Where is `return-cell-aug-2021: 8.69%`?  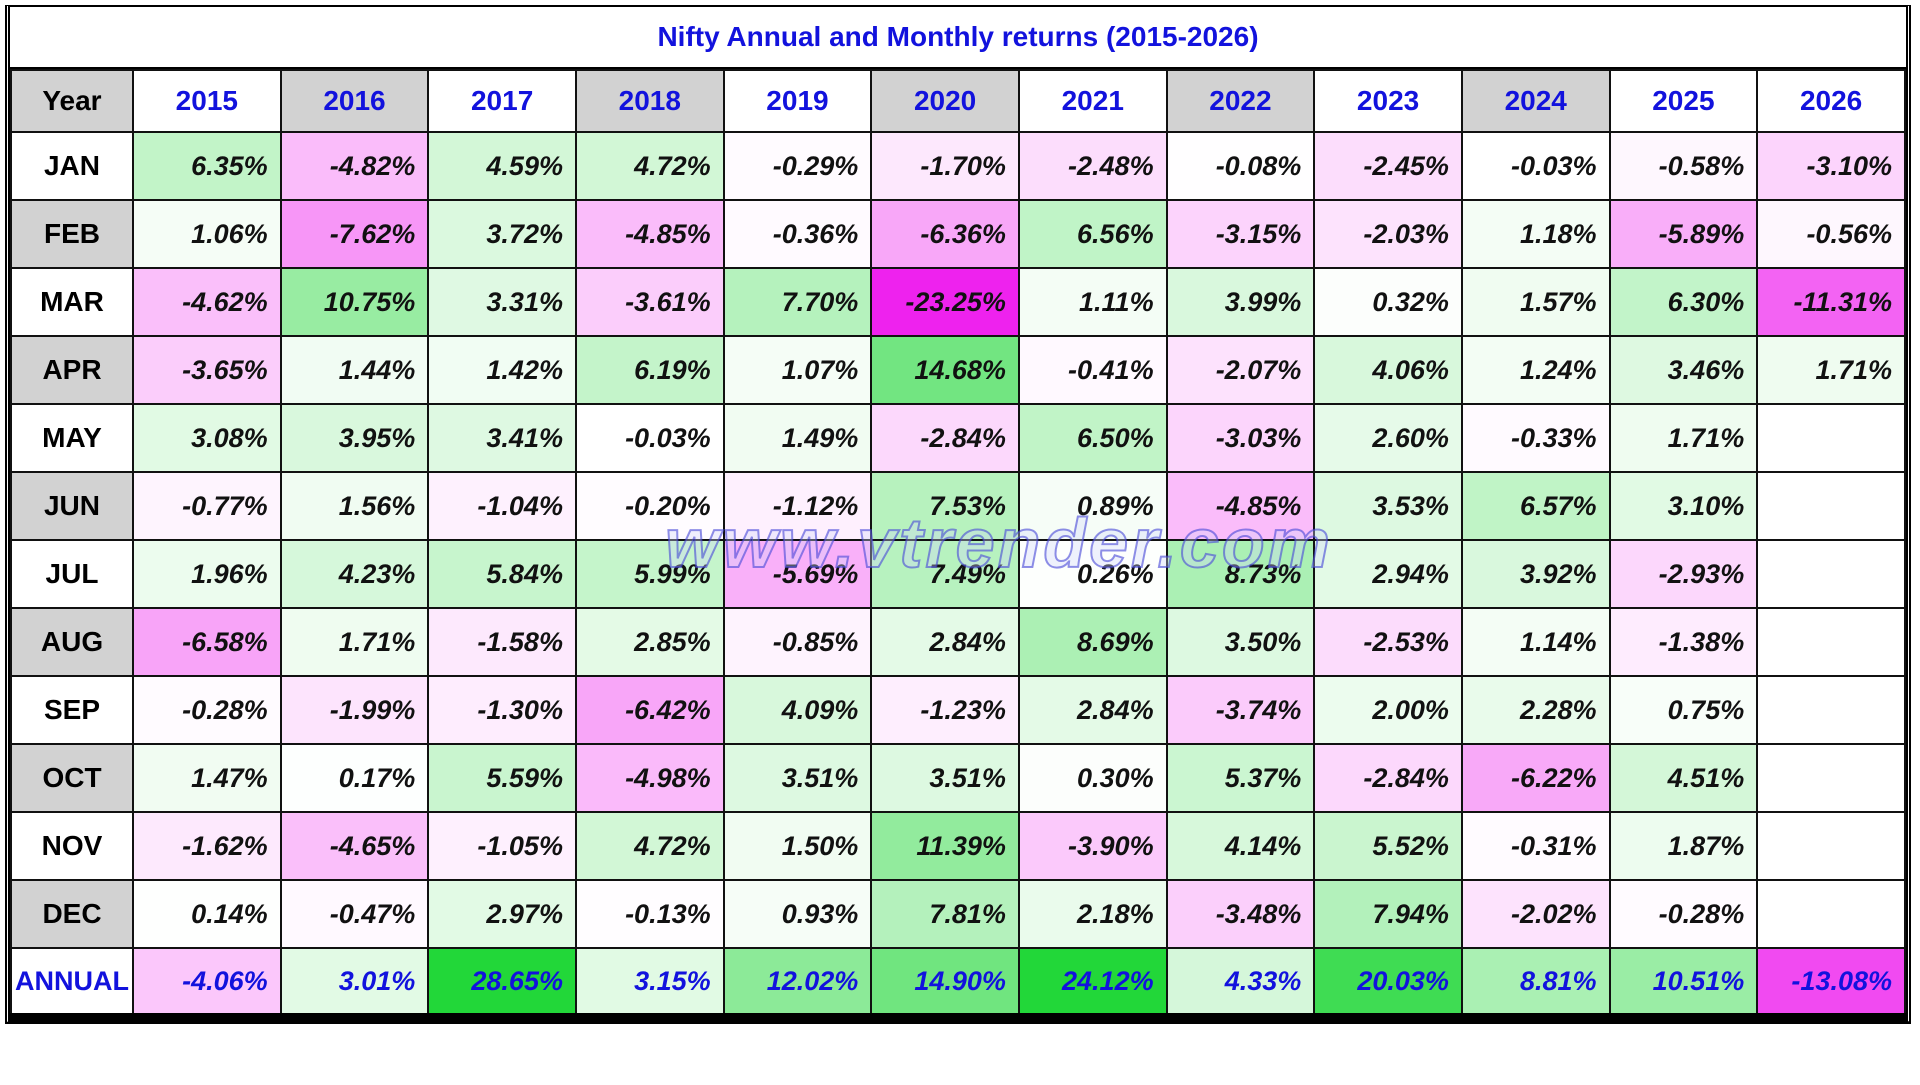 return-cell-aug-2021: 8.69% is located at coordinates (1092, 642).